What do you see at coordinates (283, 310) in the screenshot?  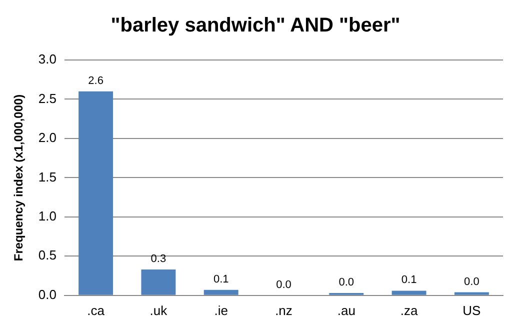 I see `x-tick-label: .nz` at bounding box center [283, 310].